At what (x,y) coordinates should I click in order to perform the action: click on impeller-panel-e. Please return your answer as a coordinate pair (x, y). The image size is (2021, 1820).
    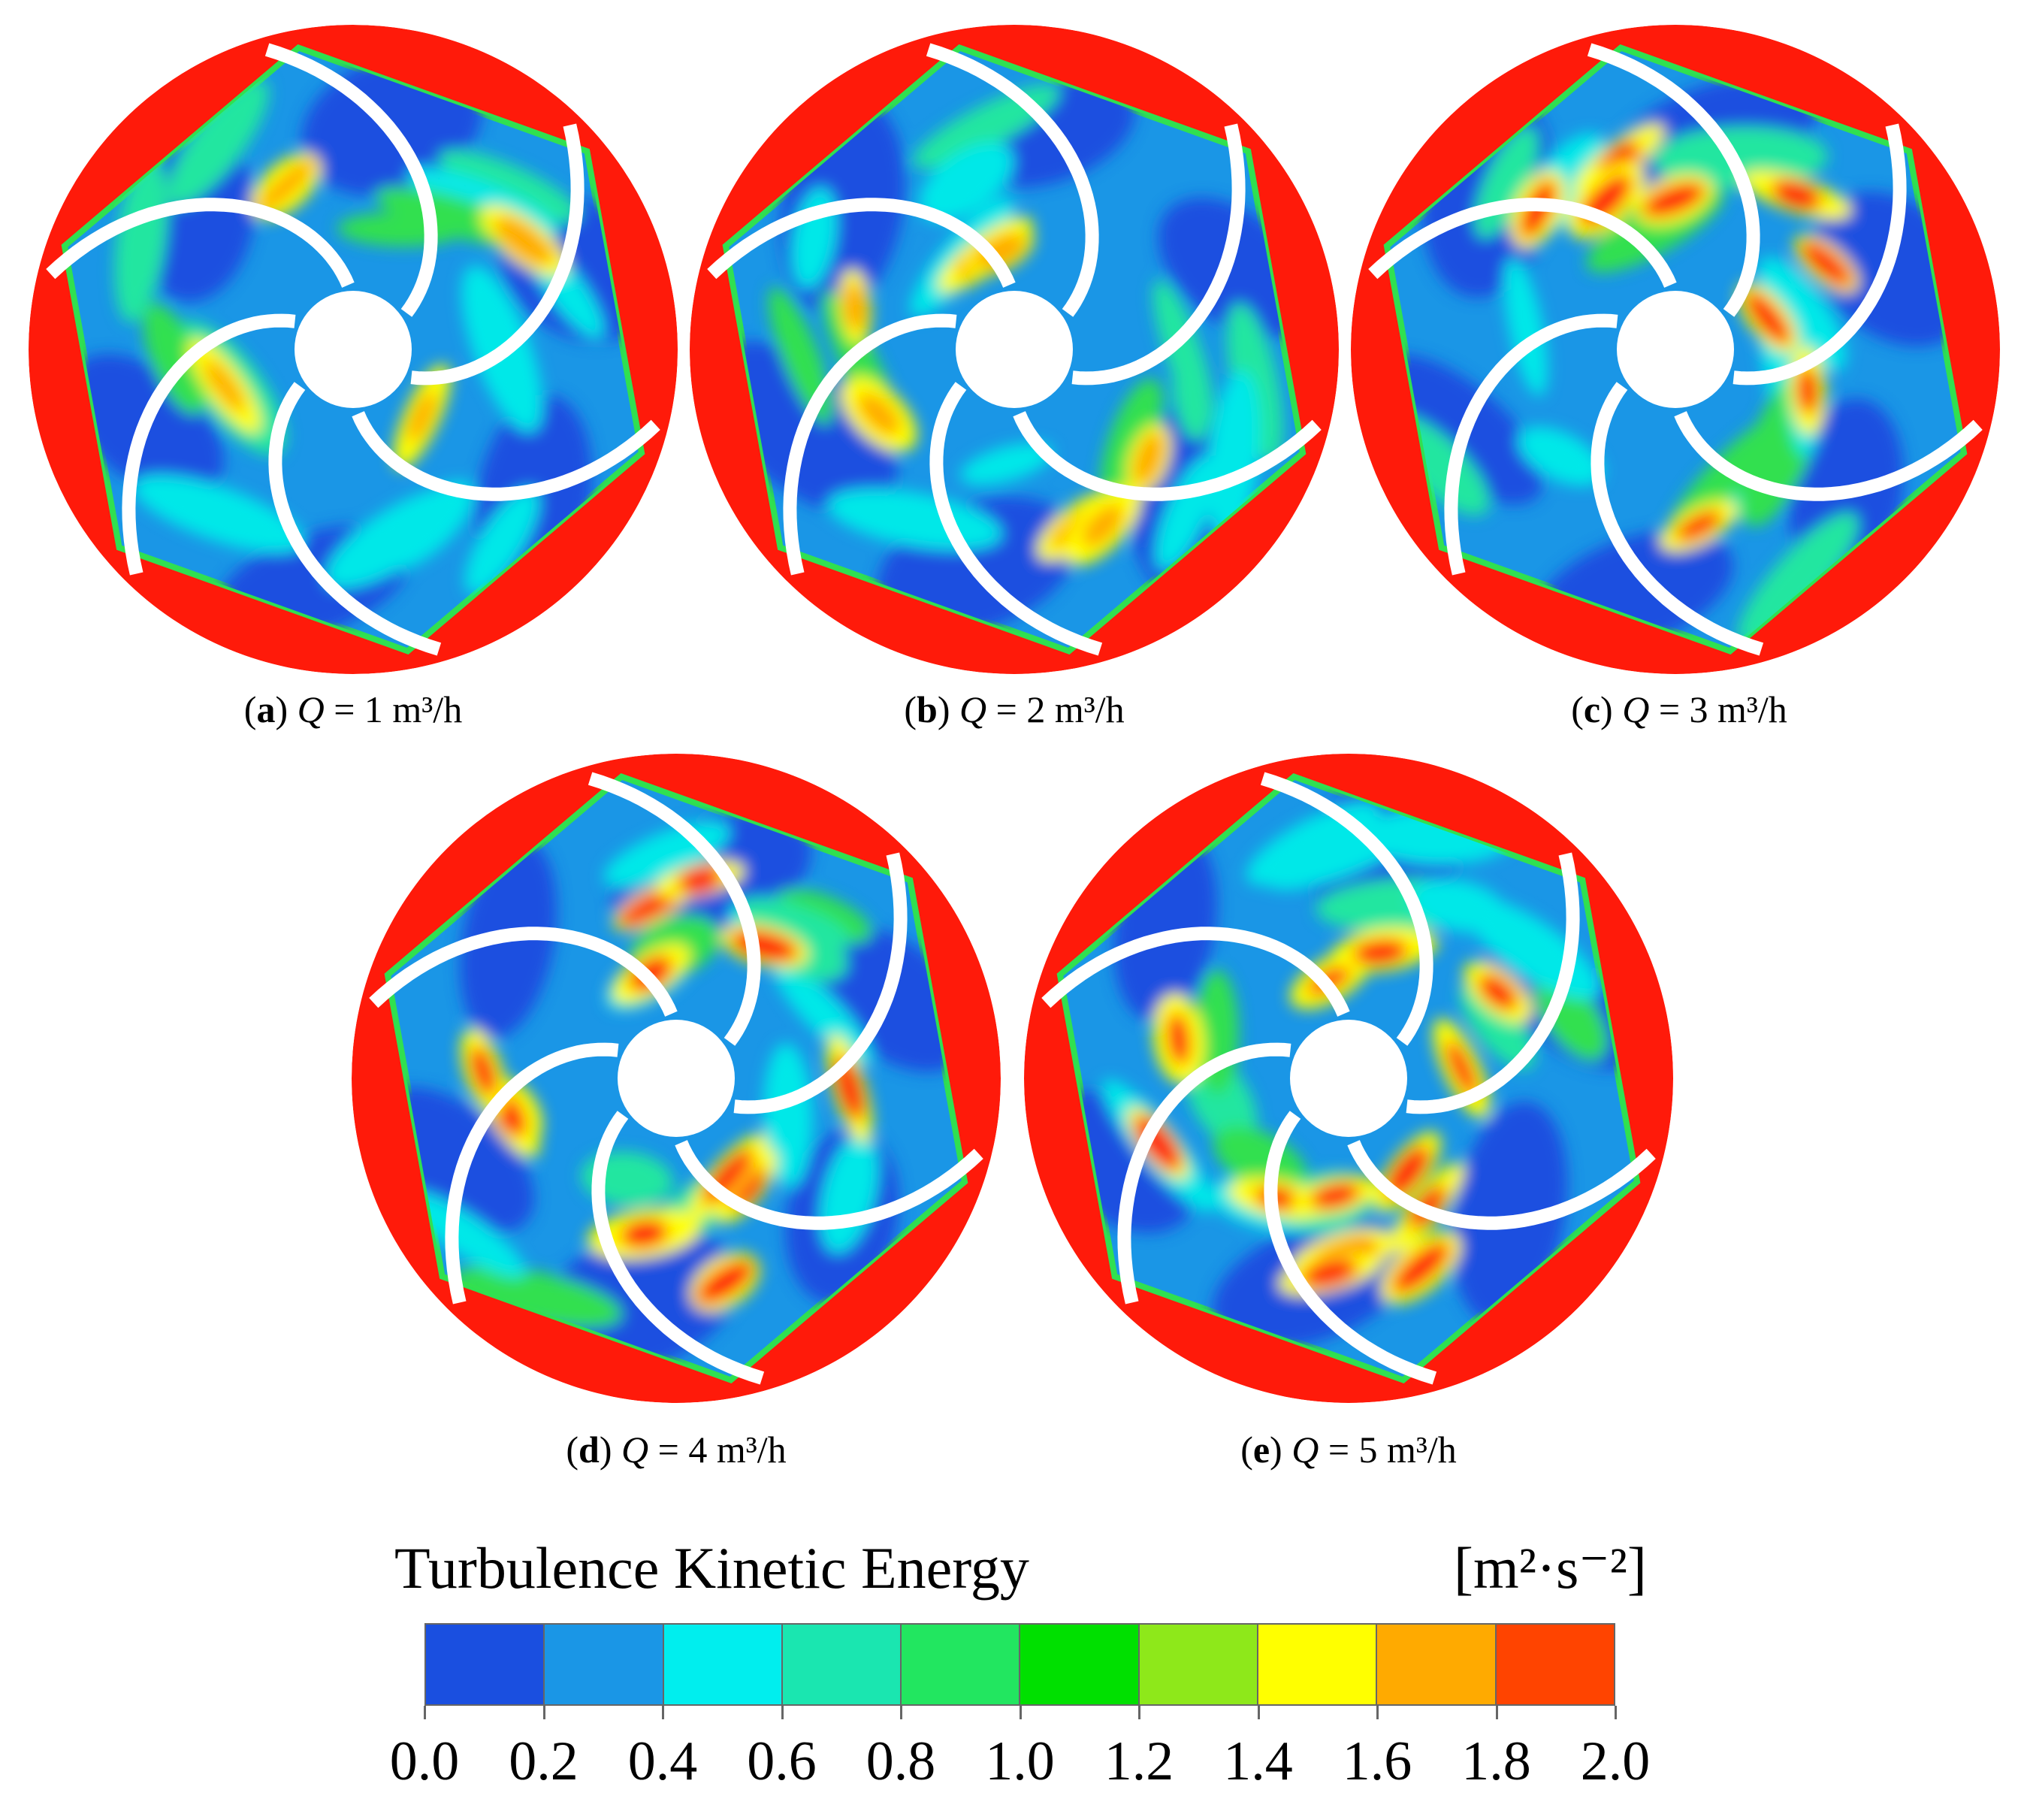
    Looking at the image, I should click on (1348, 1078).